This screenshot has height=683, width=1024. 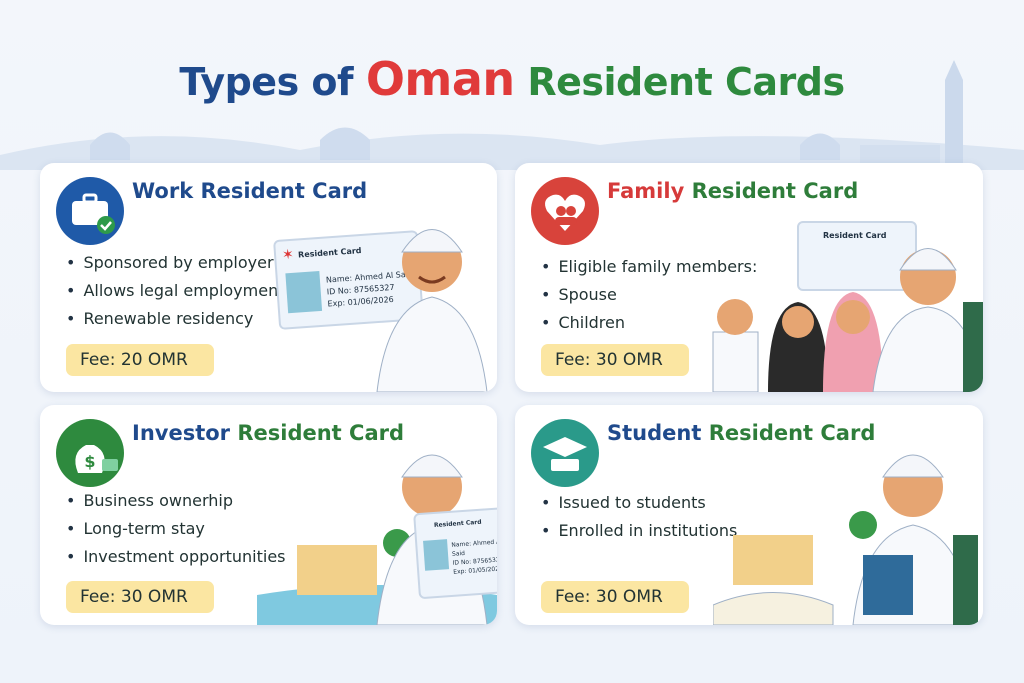 What do you see at coordinates (90, 211) in the screenshot?
I see `briefcase-check-icon` at bounding box center [90, 211].